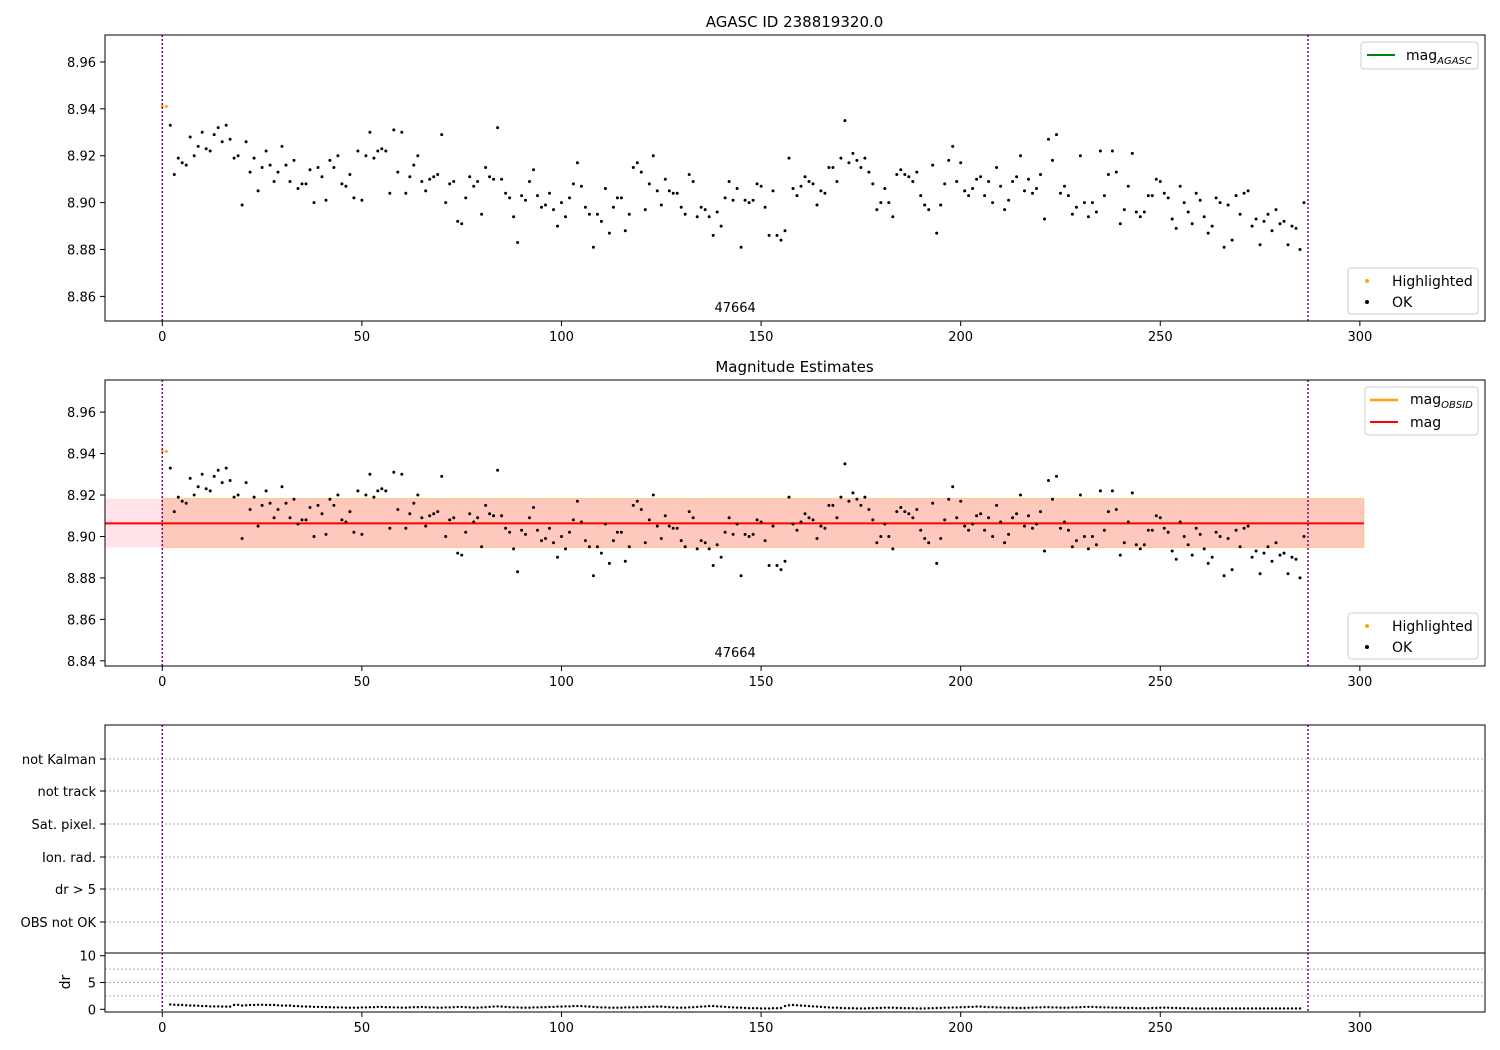 The width and height of the screenshot is (1500, 1050). I want to click on x-tick-label: 100, so click(561, 337).